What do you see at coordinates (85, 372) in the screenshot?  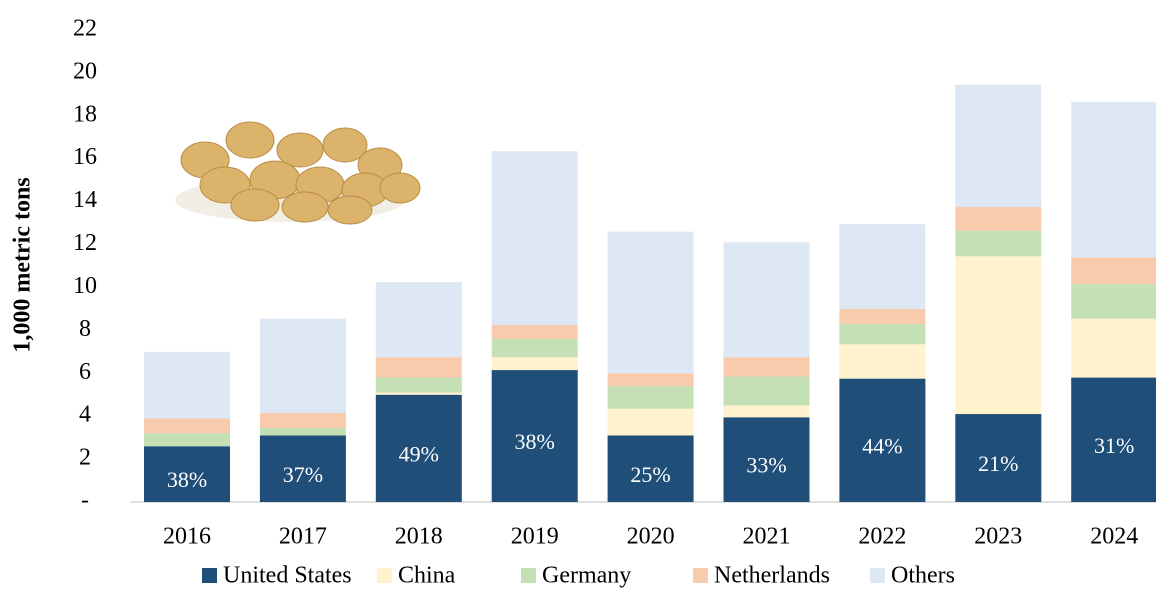 I see `y-tick-label: 6` at bounding box center [85, 372].